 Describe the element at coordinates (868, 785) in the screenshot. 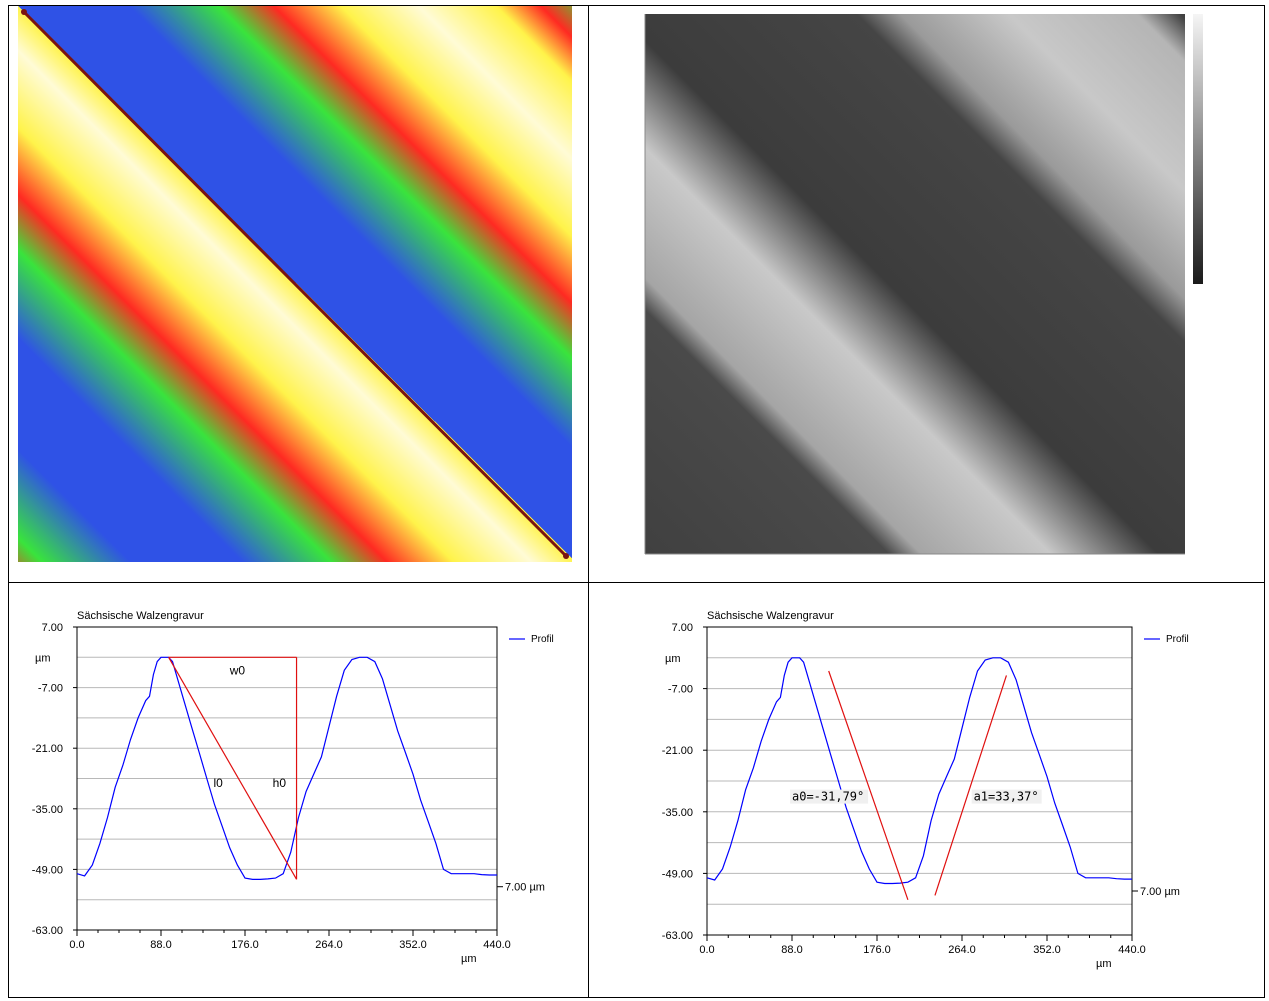

I see `a0-fit-line` at that location.